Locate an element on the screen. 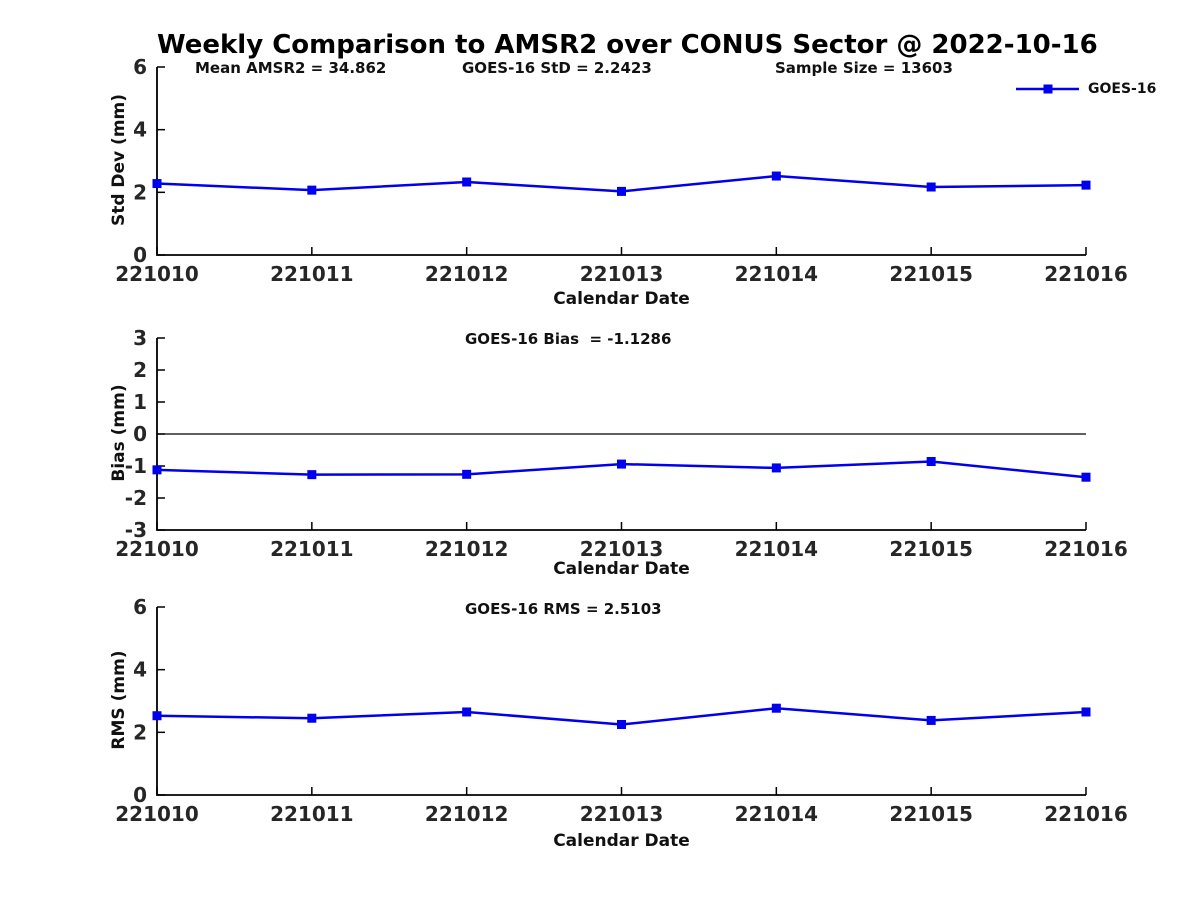  legend: GOES-16 is located at coordinates (1086, 89).